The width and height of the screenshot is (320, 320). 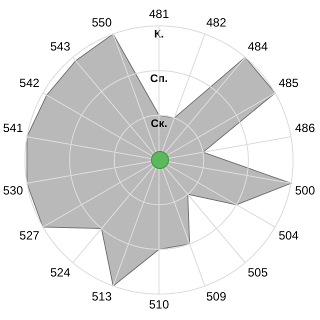 I want to click on spoke-label: 509, so click(x=216, y=296).